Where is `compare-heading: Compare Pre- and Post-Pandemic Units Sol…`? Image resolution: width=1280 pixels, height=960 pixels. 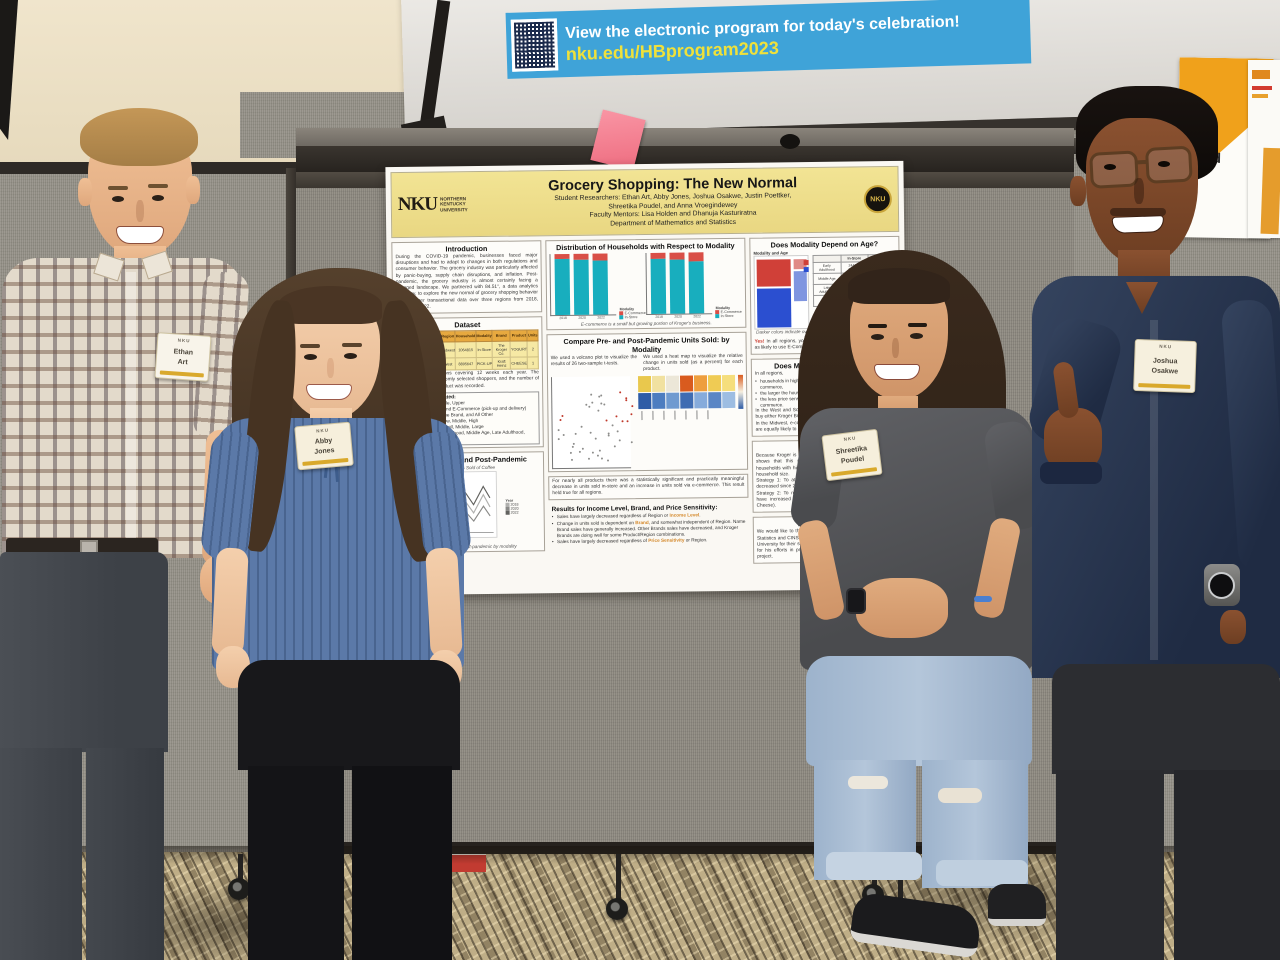
compare-heading: Compare Pre- and Post-Pandemic Units Sol… is located at coordinates (646, 344).